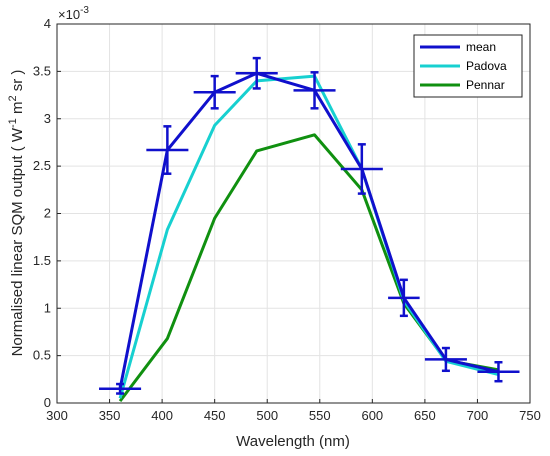  What do you see at coordinates (425, 415) in the screenshot?
I see `x-tick-label: 650` at bounding box center [425, 415].